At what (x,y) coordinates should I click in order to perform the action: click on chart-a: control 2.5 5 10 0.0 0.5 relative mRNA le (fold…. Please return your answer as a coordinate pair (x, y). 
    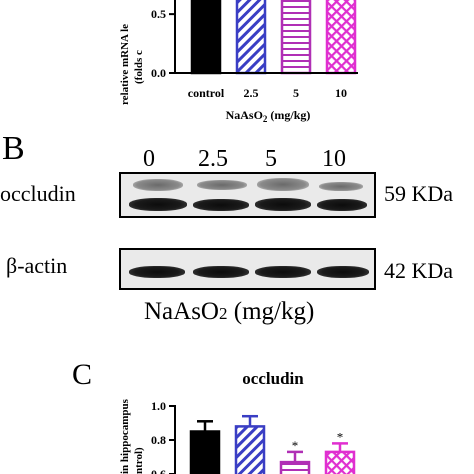
    Looking at the image, I should click on (238, 62).